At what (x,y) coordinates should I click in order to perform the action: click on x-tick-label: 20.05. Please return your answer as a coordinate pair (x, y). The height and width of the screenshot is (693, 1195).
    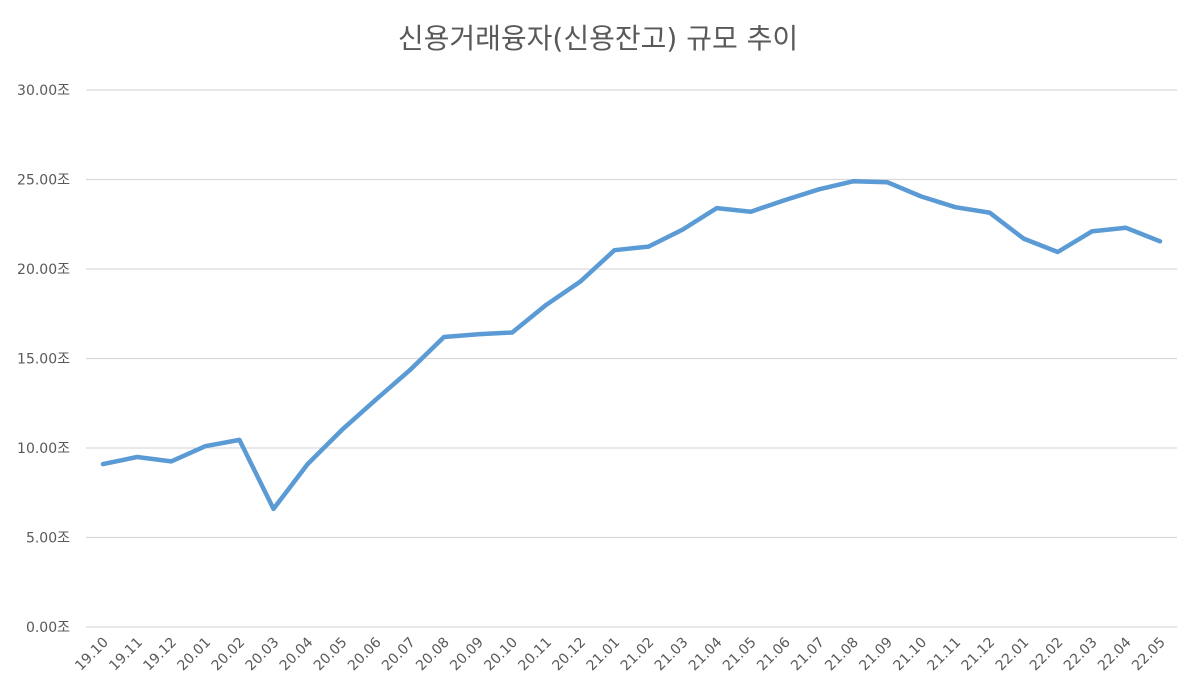
    Looking at the image, I should click on (331, 655).